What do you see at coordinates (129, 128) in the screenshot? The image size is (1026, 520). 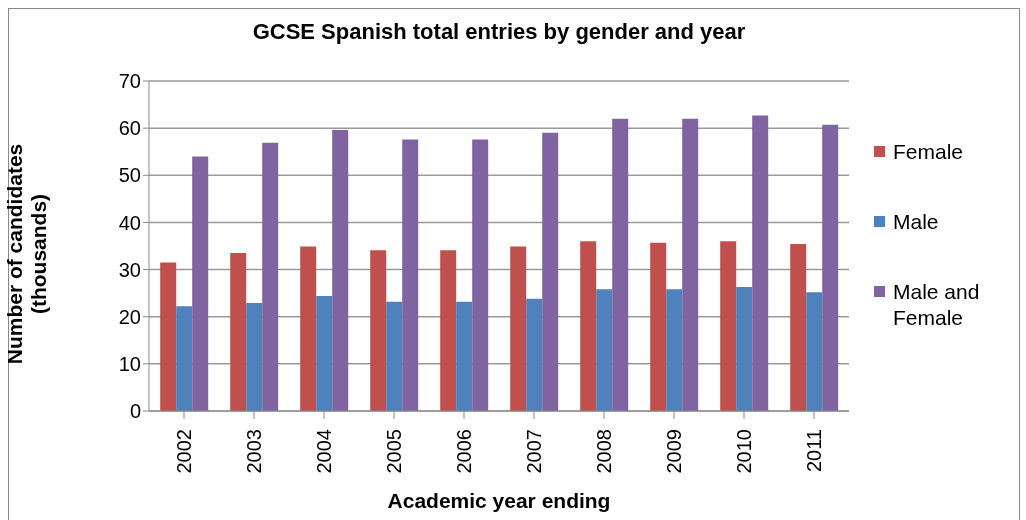 I see `y-tick-label: 60` at bounding box center [129, 128].